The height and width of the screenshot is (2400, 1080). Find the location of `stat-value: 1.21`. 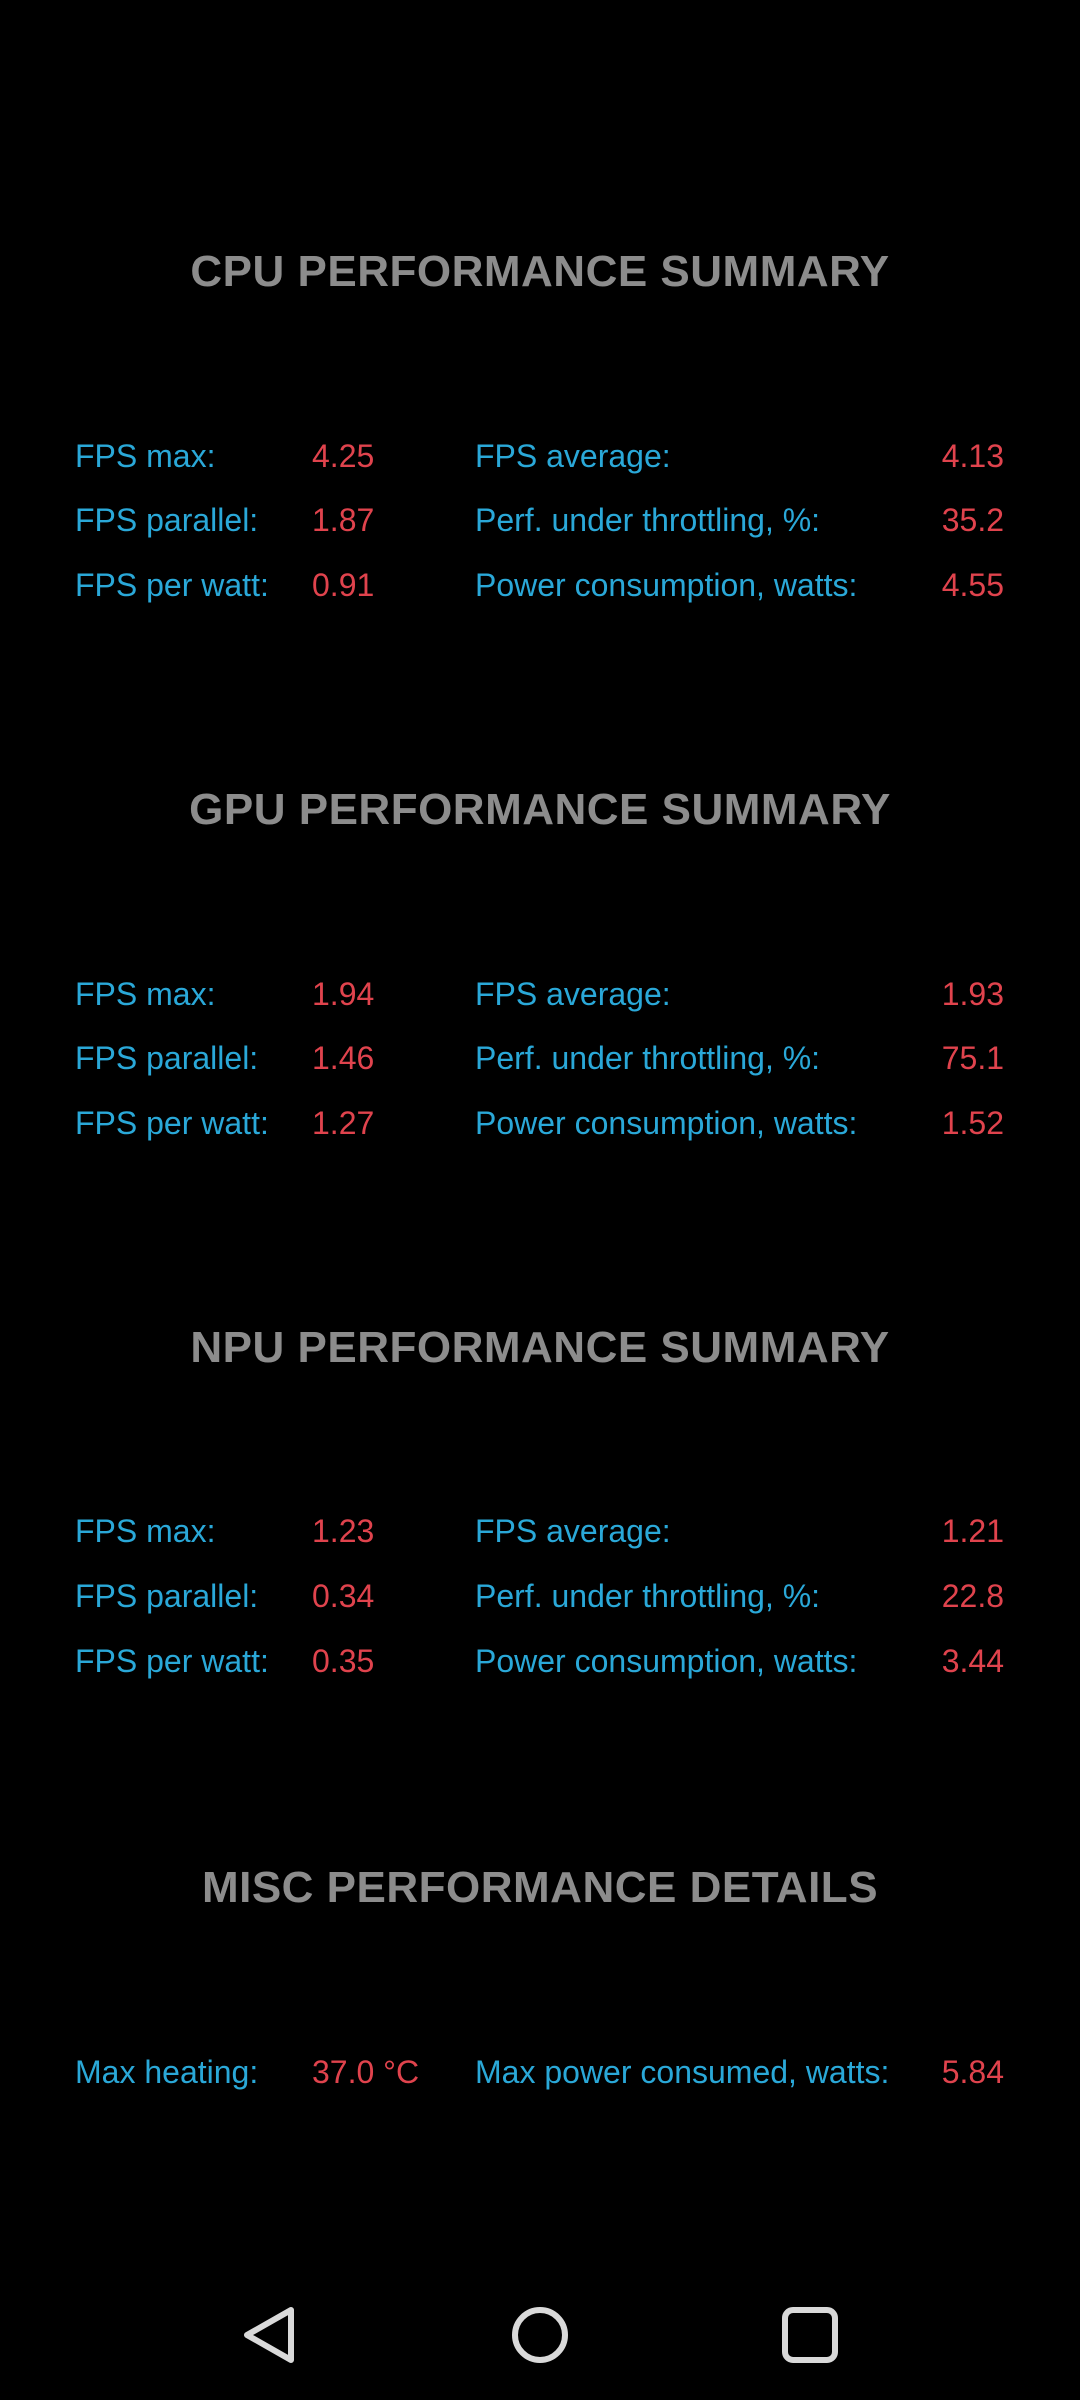

stat-value: 1.21 is located at coordinates (972, 1531).